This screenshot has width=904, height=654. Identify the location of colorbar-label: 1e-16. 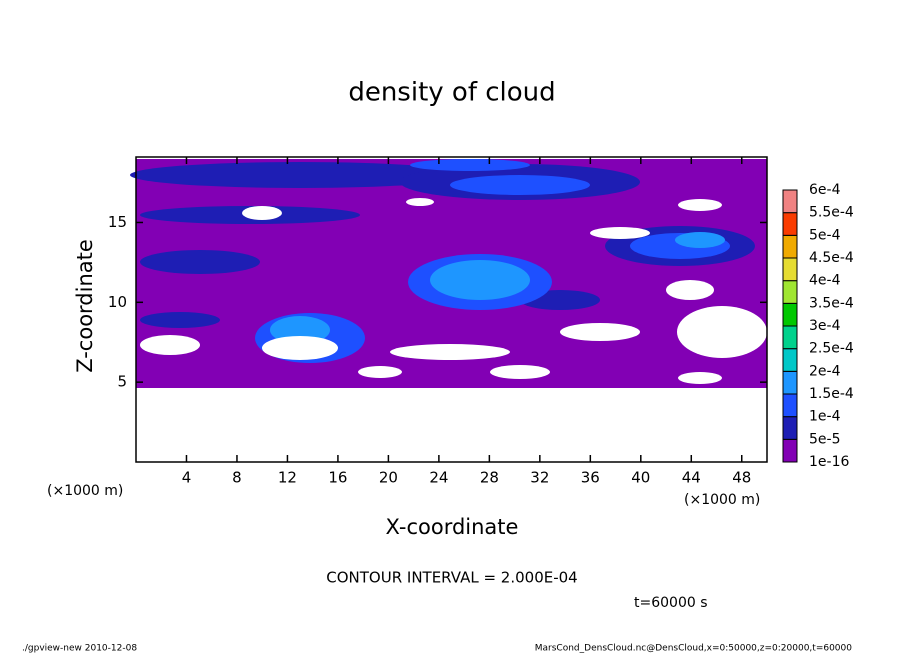
(829, 462).